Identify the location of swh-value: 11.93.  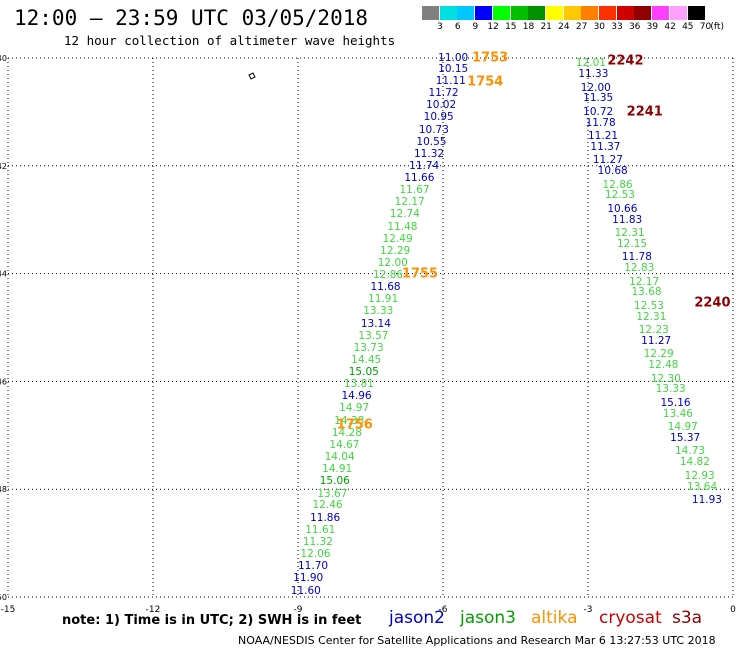
(706, 499).